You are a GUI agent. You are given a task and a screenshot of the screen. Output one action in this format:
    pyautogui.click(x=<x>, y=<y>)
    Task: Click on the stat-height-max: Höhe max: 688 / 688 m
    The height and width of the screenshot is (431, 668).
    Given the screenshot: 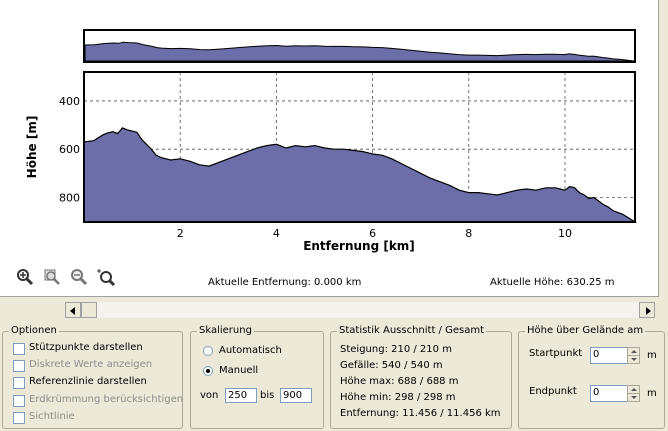 What is the action you would take?
    pyautogui.click(x=399, y=381)
    